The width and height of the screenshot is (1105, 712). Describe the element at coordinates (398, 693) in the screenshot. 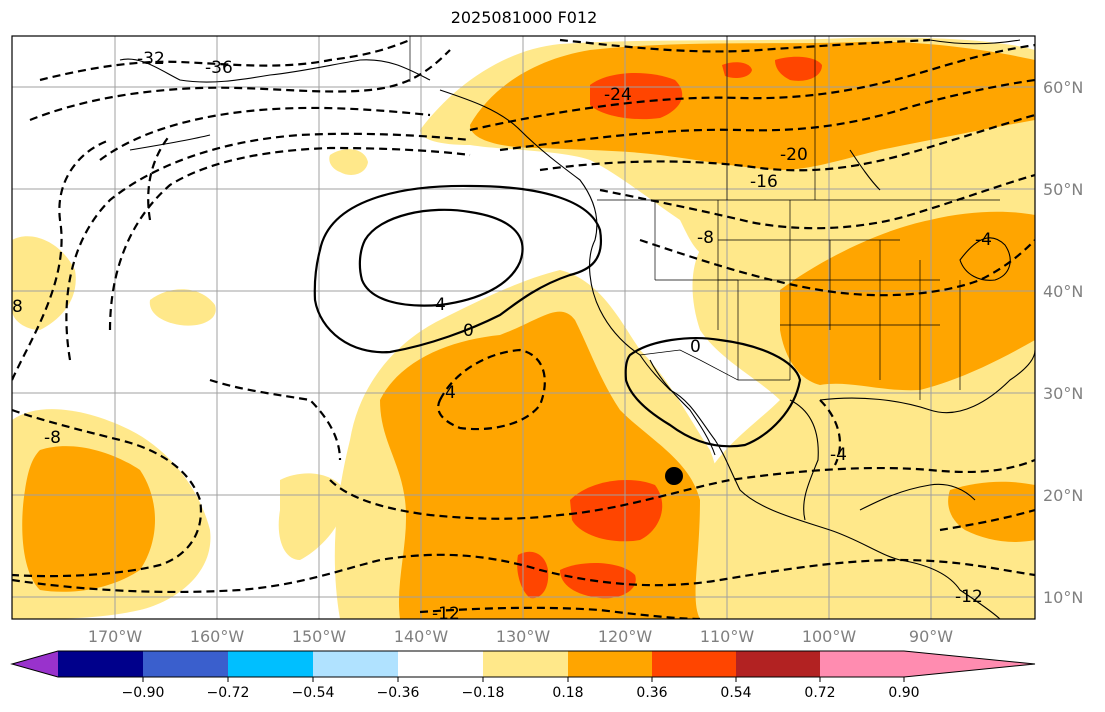

I see `colorbar-tick-label: −0.36` at that location.